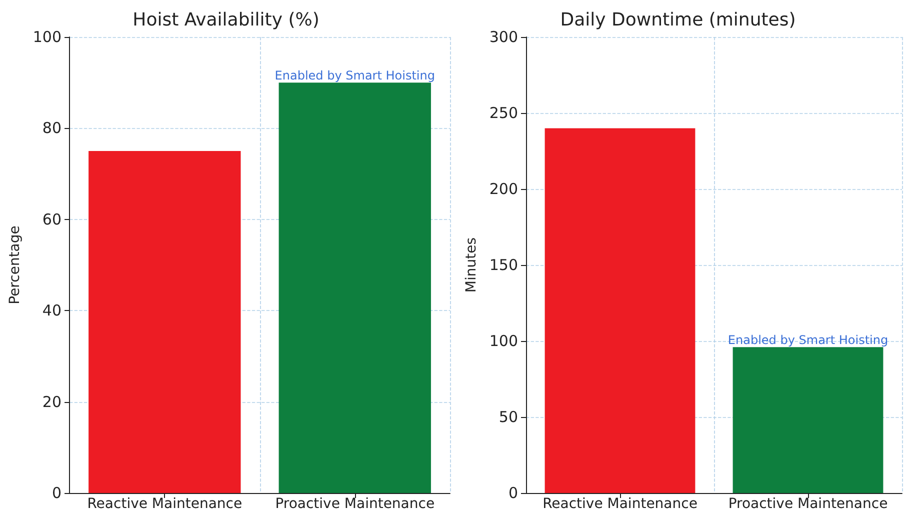 The image size is (904, 511). Describe the element at coordinates (503, 265) in the screenshot. I see `y-tick-label: 150` at that location.